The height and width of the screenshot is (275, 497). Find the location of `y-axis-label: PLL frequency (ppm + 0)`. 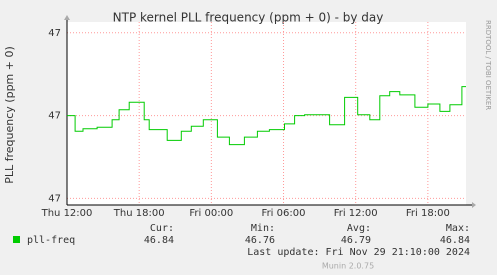

y-axis-label: PLL frequency (ppm + 0) is located at coordinates (9, 115).